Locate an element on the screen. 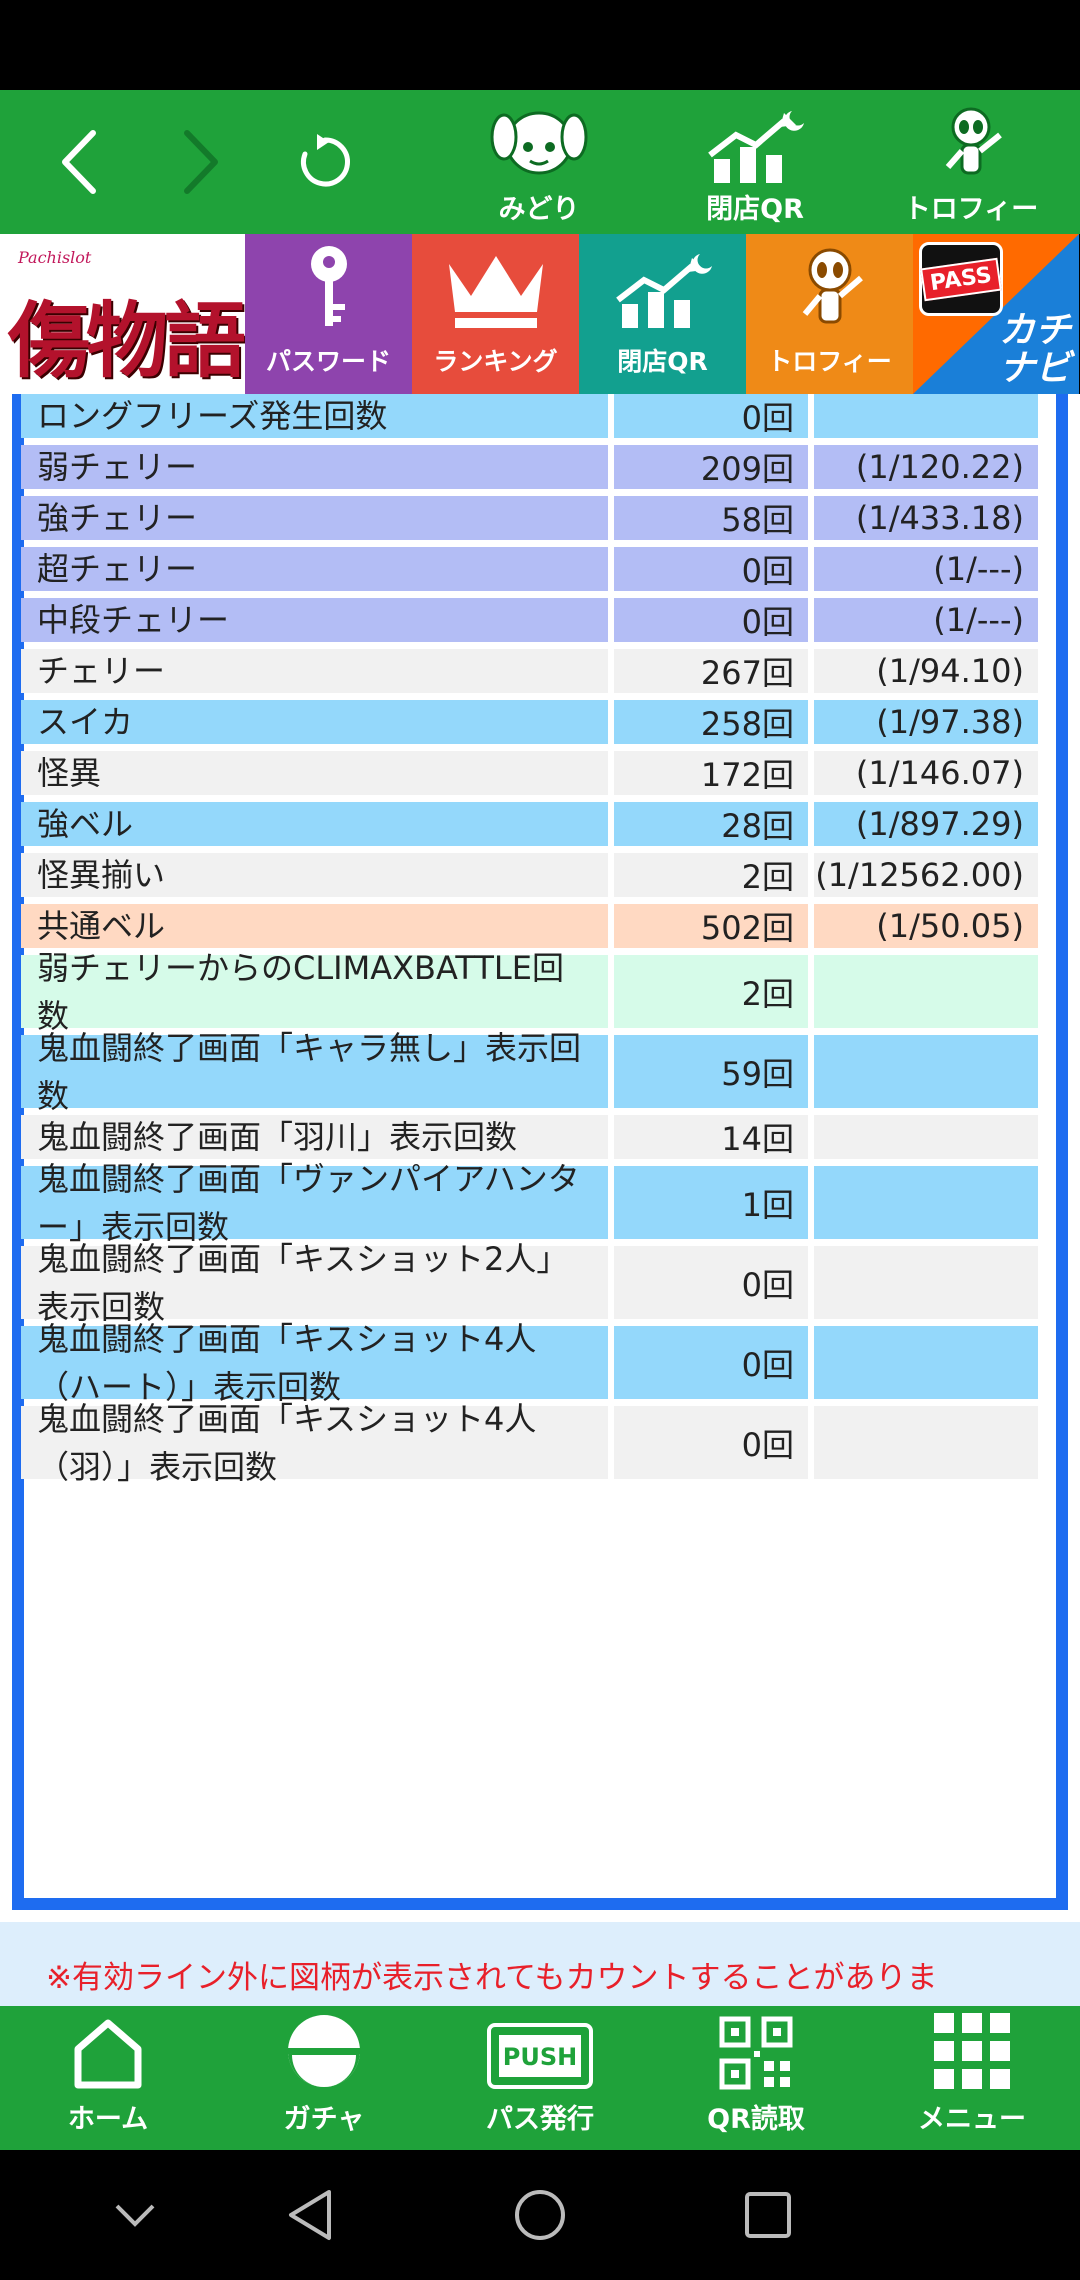 The height and width of the screenshot is (2280, 1080). hide-keyboard-button is located at coordinates (135, 2215).